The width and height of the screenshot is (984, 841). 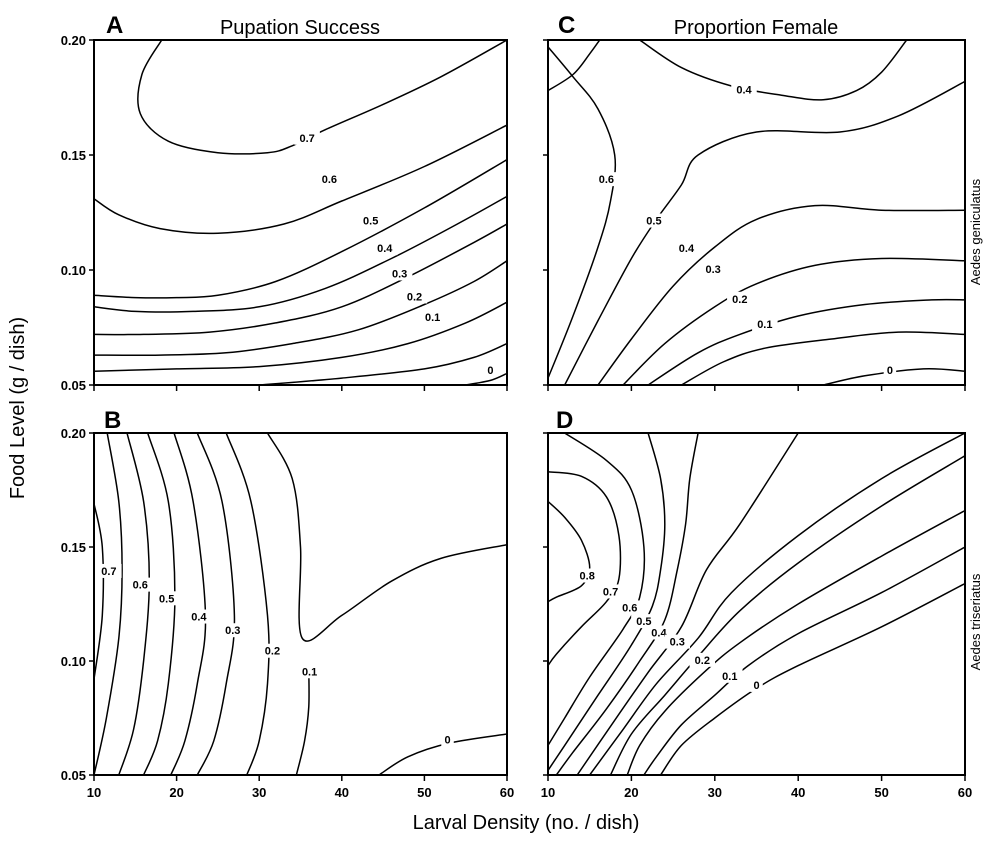 I want to click on panel-a-contour-label-3: 0.4, so click(x=385, y=249).